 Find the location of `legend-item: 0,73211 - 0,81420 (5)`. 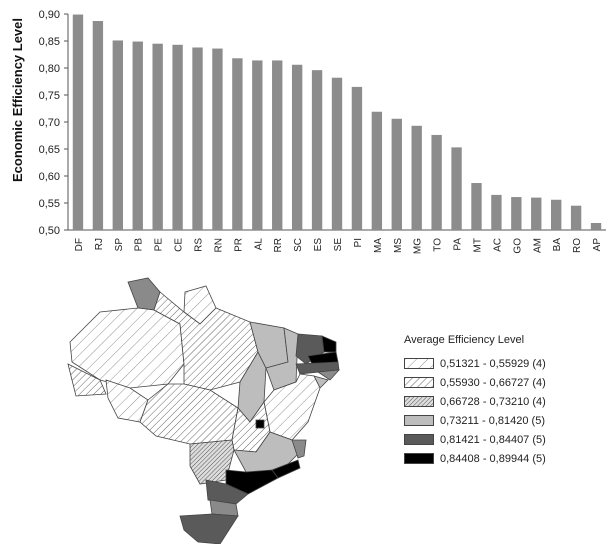

legend-item: 0,73211 - 0,81420 (5) is located at coordinates (504, 420).